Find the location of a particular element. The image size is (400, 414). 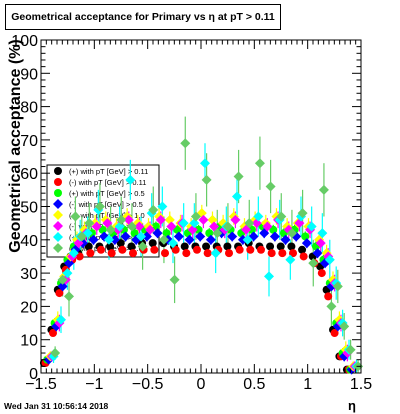

y-tick-label: 20 is located at coordinates (29, 307).